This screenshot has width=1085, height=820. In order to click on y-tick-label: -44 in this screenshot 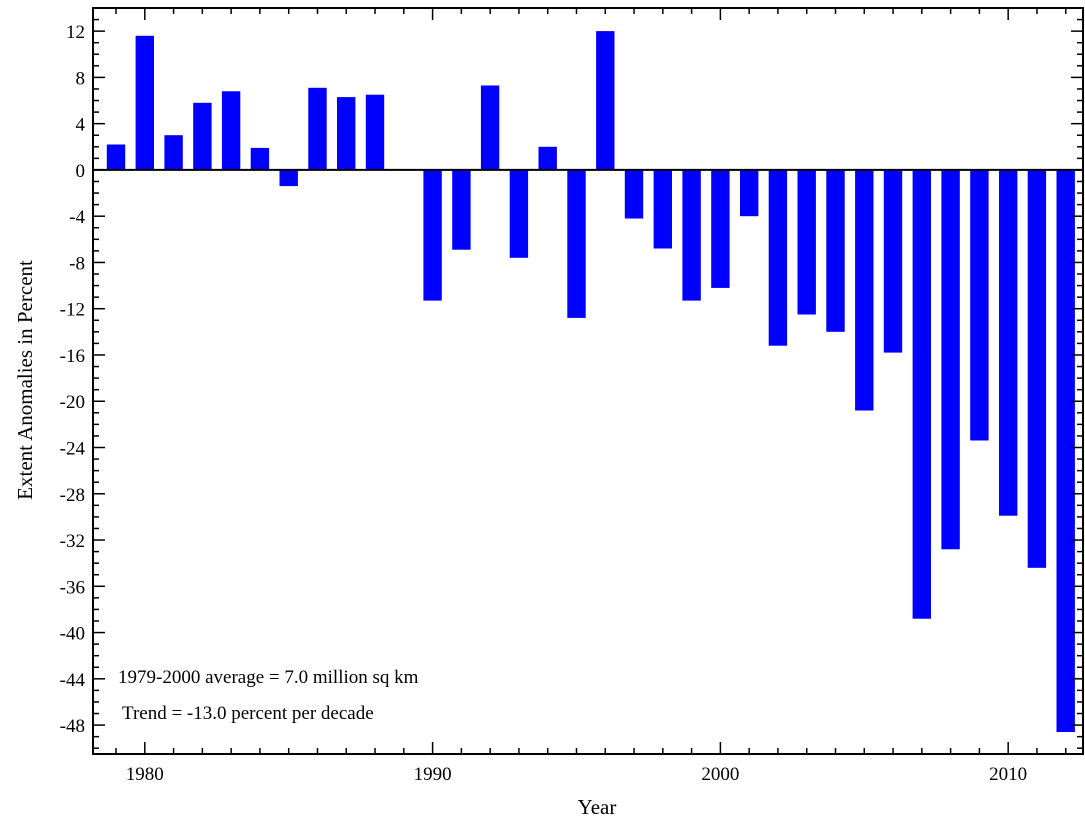, I will do `click(73, 680)`.